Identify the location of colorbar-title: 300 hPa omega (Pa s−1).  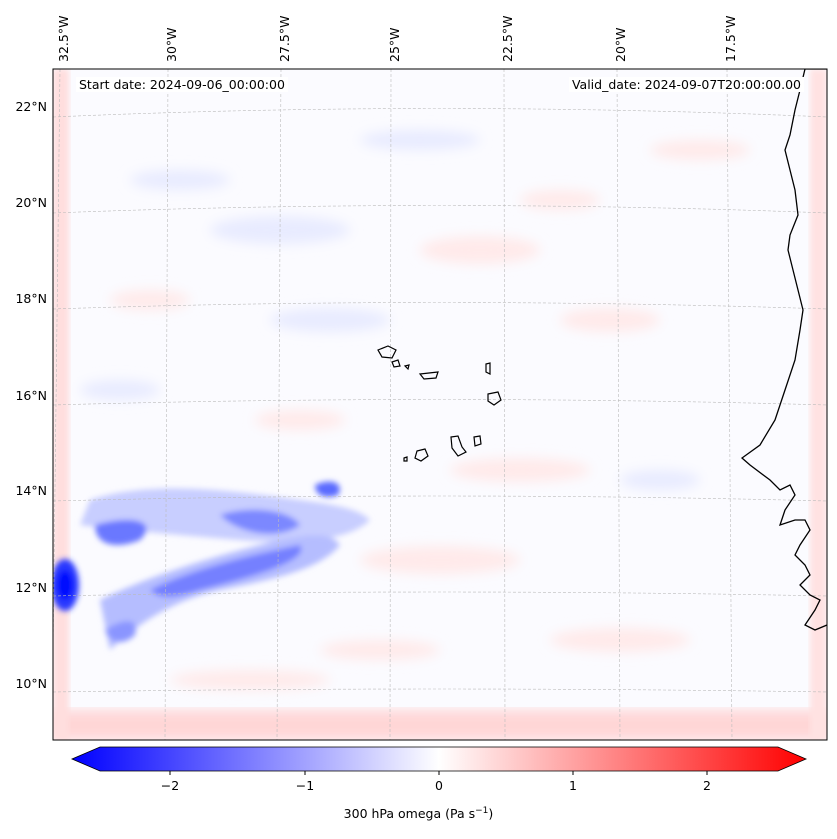
(418, 814).